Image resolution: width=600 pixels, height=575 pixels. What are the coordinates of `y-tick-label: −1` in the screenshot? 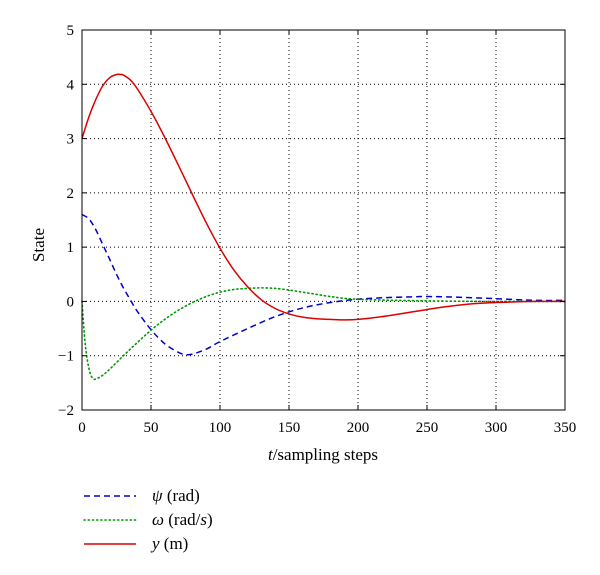 It's located at (66, 357).